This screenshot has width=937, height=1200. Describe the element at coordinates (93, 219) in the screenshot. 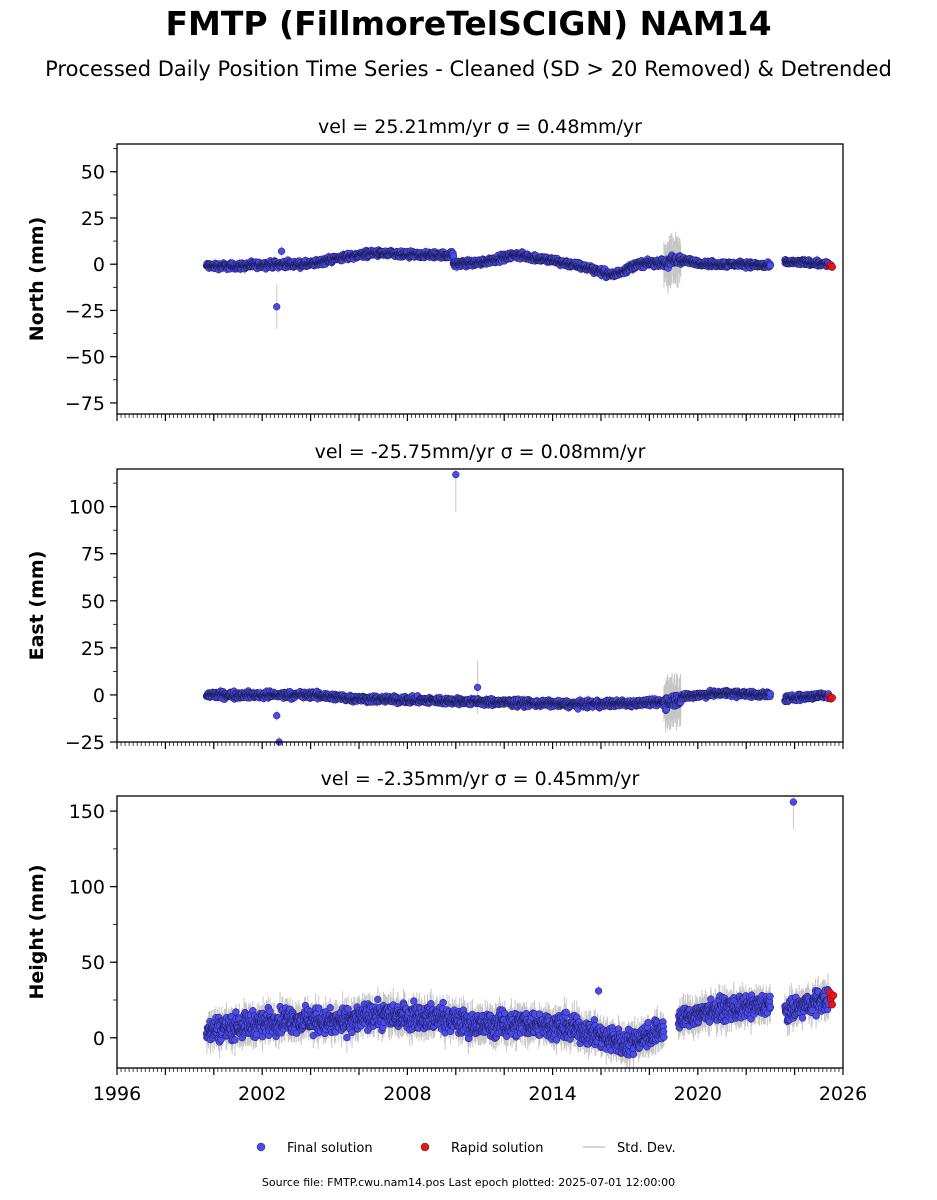

I see `y-tick-label: 25` at that location.